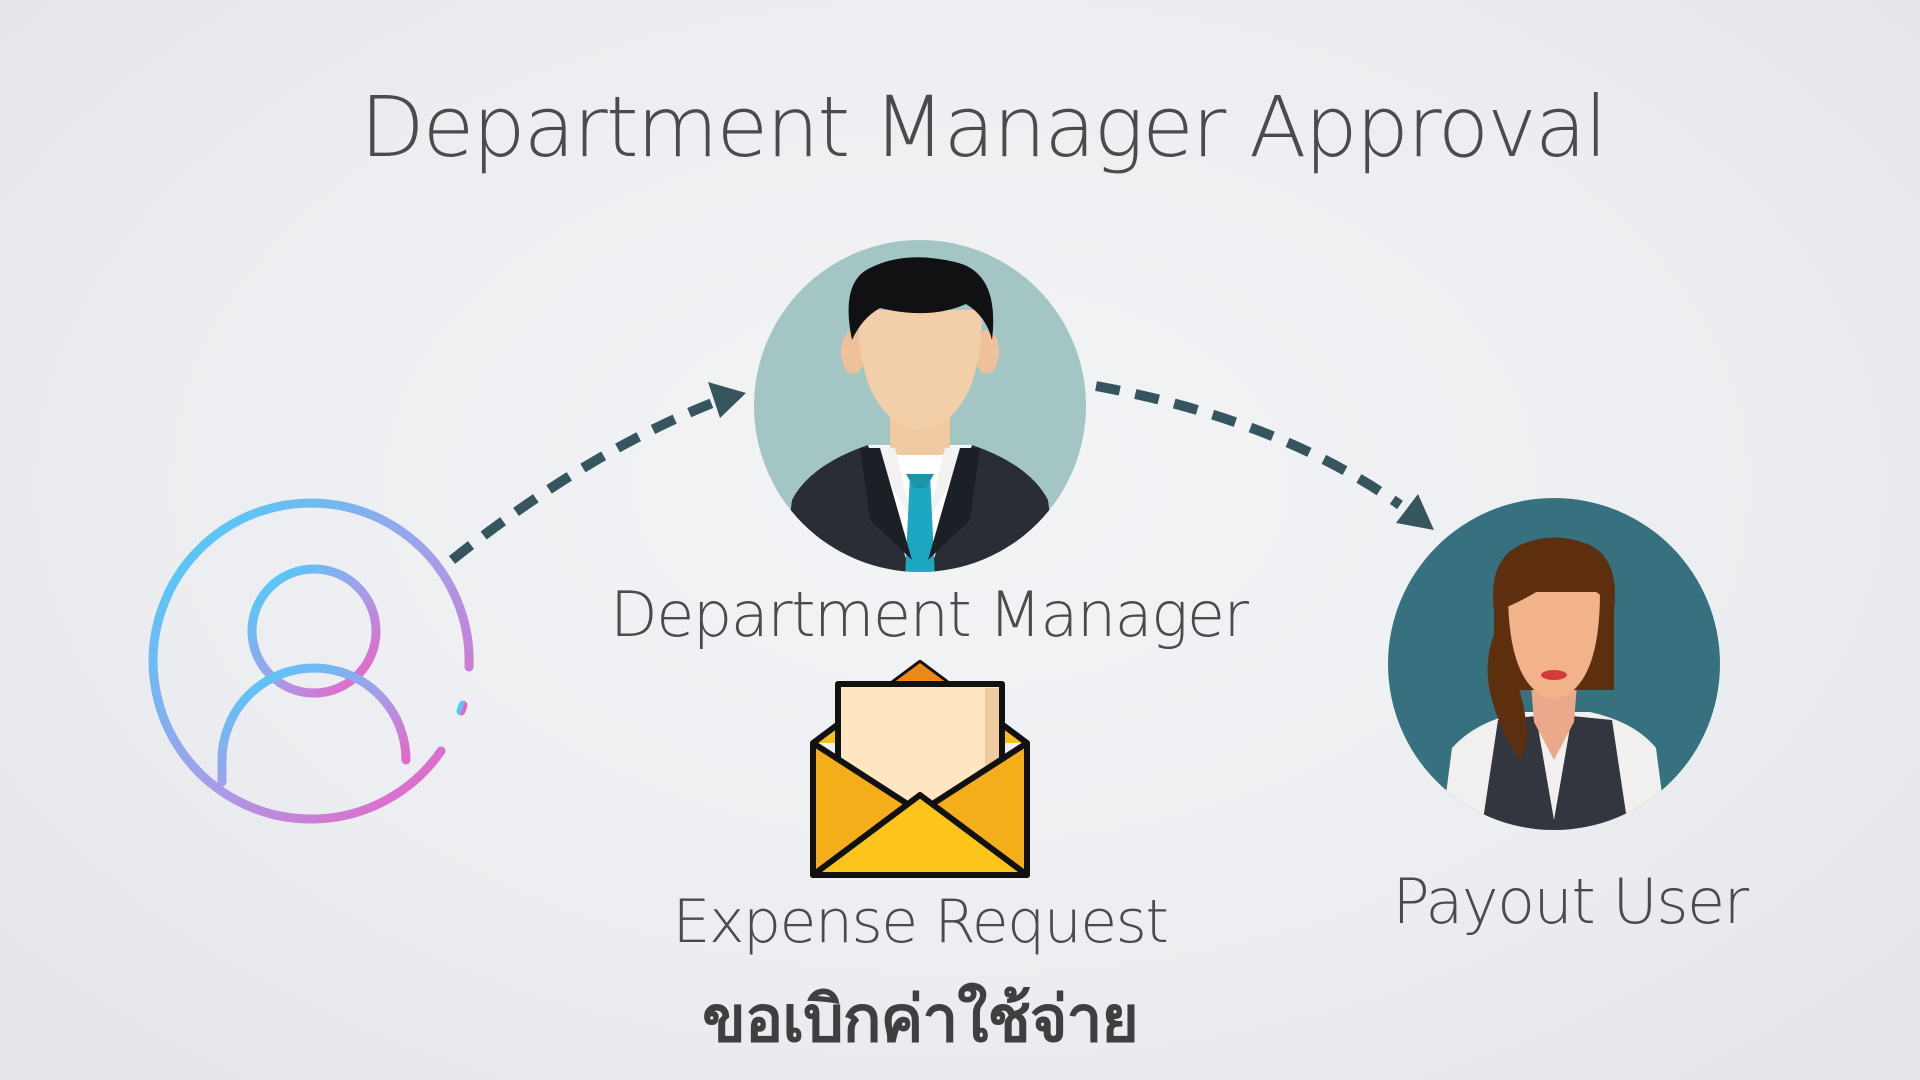  Describe the element at coordinates (597, 473) in the screenshot. I see `arrow-requester-to-manager` at that location.